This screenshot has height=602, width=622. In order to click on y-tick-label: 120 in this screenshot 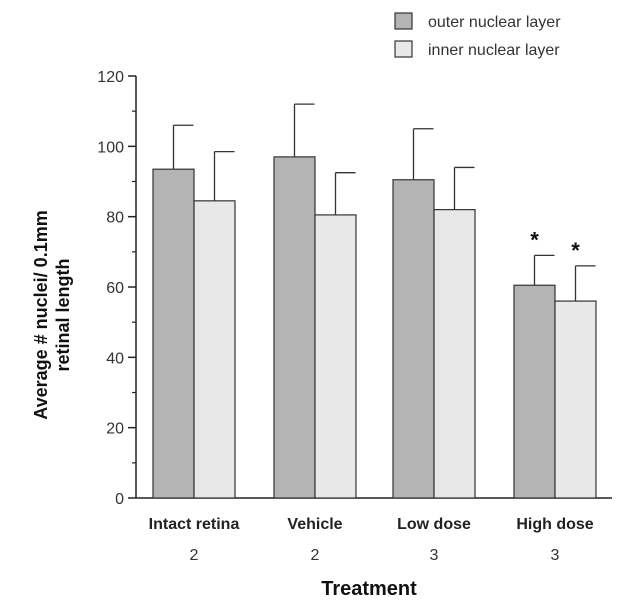, I will do `click(110, 77)`.